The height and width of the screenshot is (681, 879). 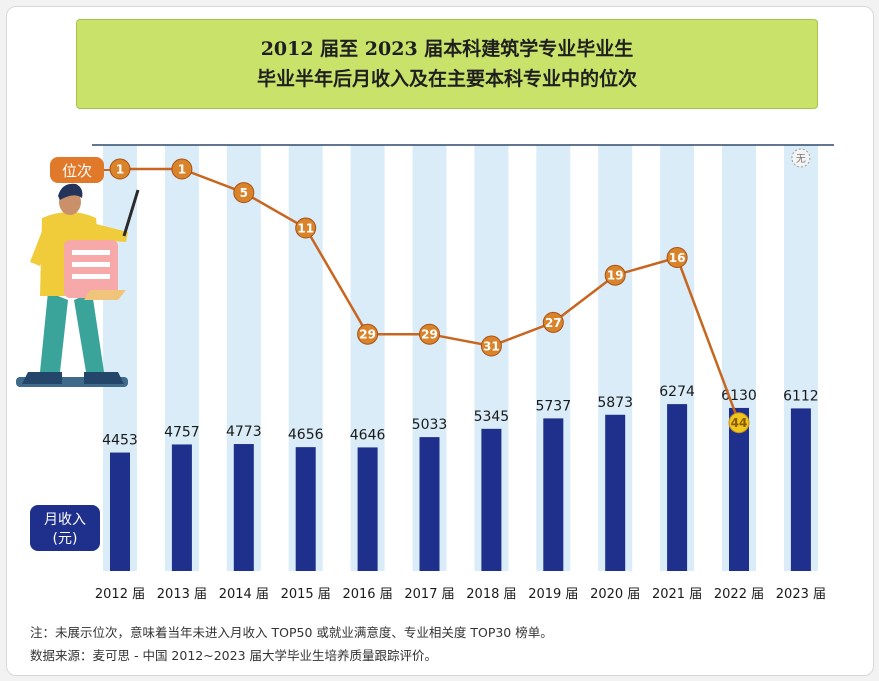 What do you see at coordinates (553, 594) in the screenshot?
I see `x-tick-label: 2019 届` at bounding box center [553, 594].